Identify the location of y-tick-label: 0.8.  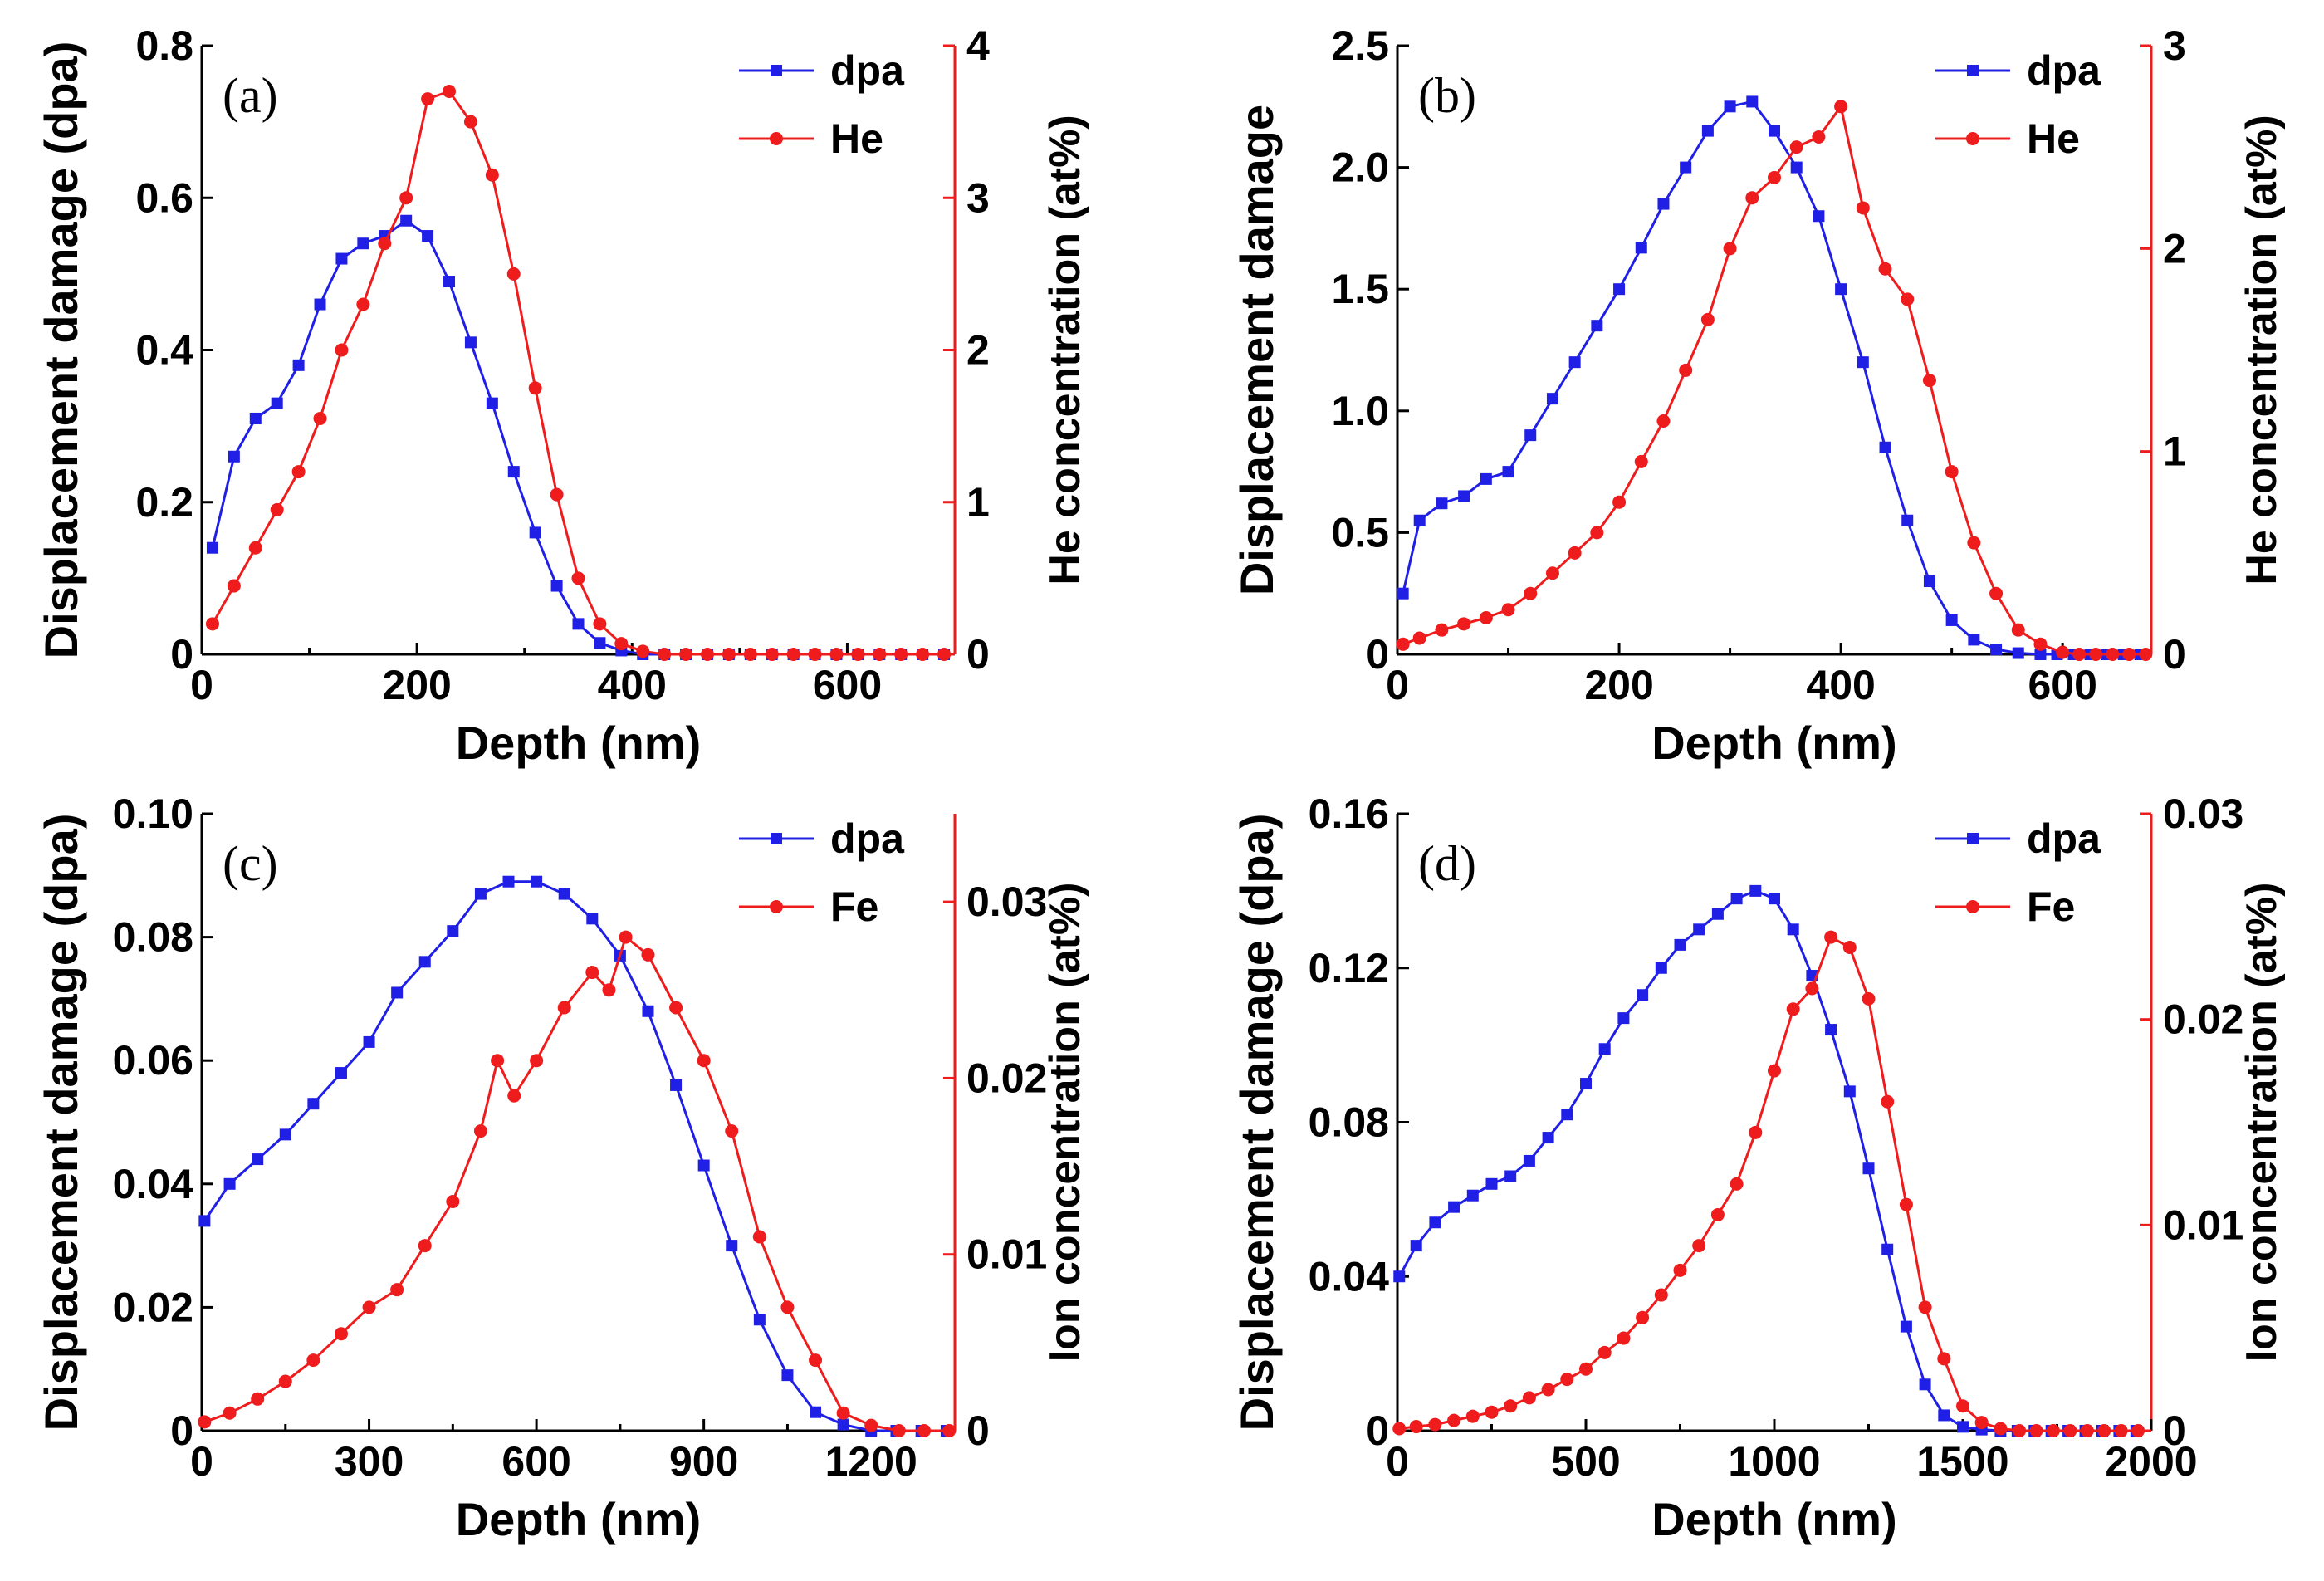
(164, 45).